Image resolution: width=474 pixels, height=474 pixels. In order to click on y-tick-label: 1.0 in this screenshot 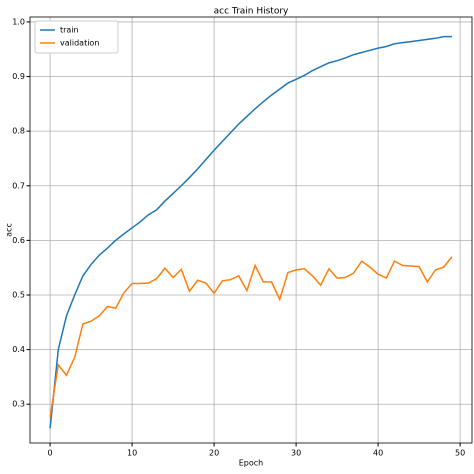, I will do `click(18, 21)`.